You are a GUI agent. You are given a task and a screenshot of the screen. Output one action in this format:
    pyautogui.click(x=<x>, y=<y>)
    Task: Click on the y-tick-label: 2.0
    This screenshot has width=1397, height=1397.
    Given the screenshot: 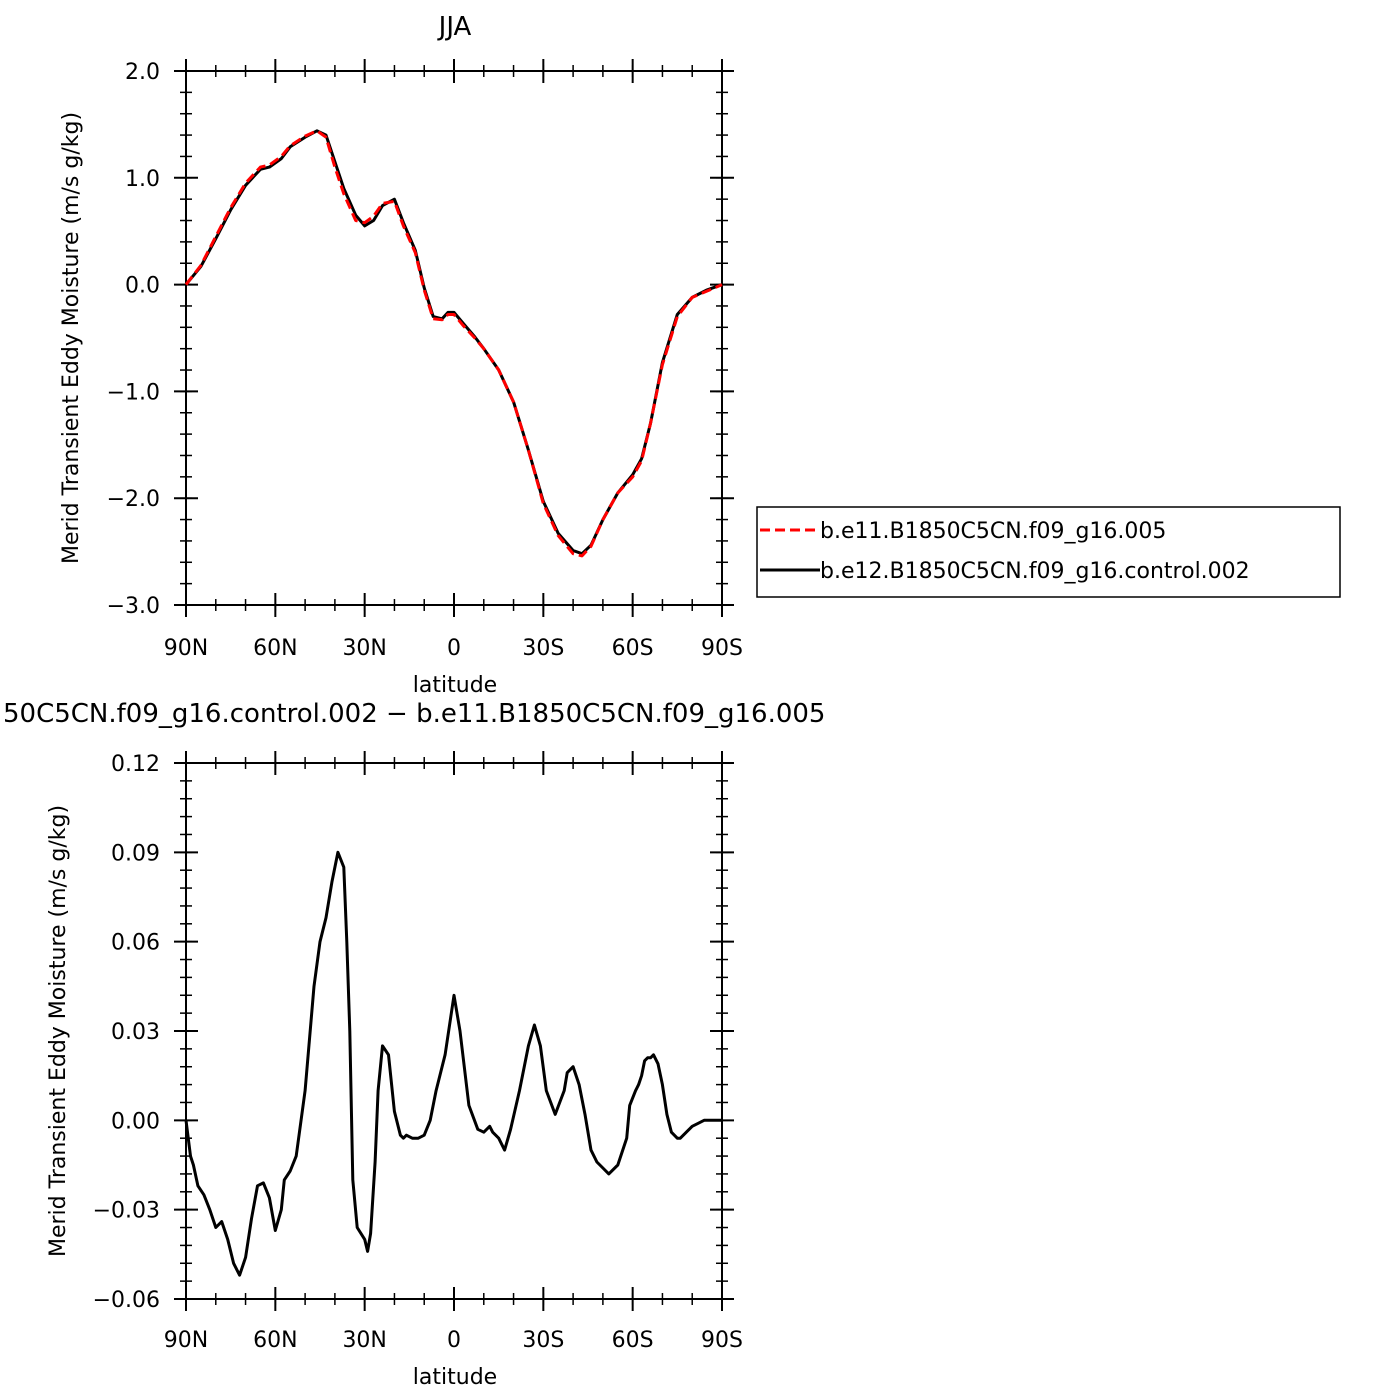 What is the action you would take?
    pyautogui.click(x=142, y=72)
    